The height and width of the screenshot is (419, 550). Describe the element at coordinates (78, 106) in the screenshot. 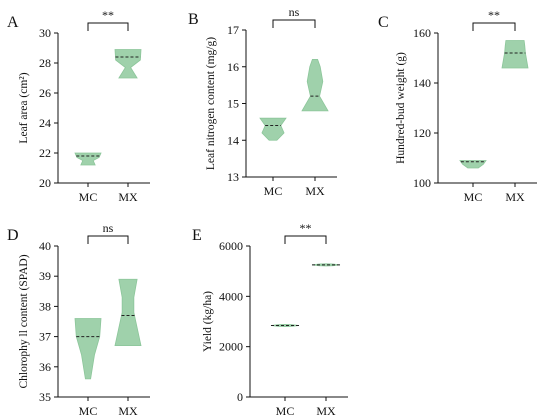

I see `panel-A: A 20 22 24 26 28 30 MC MX Leaf area (cm²) **` at that location.